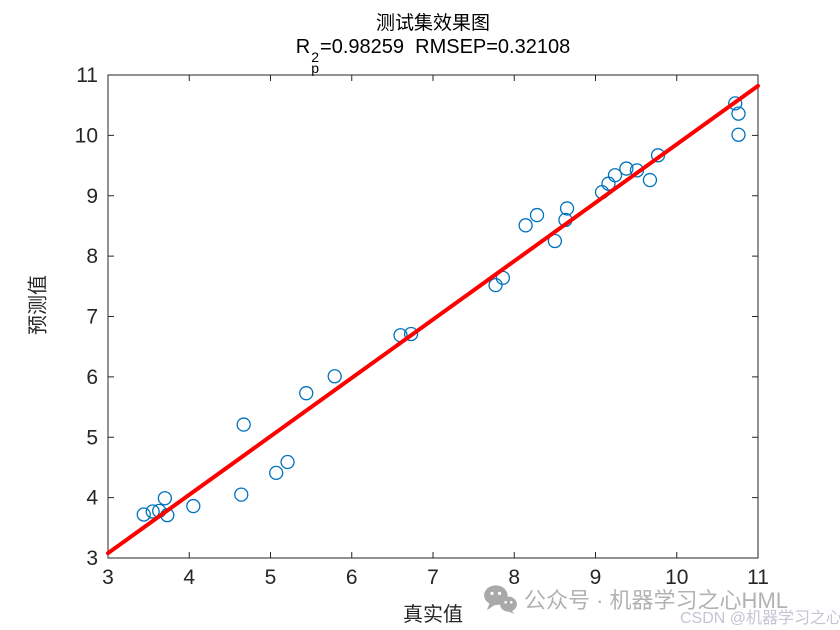  I want to click on chart-subtitle: R 2 p =0.98259 RMSEP=0.32108, so click(433, 56).